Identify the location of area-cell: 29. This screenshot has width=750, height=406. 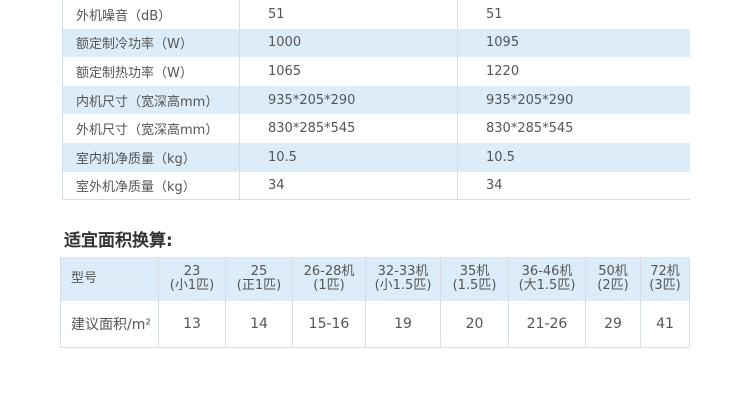
(612, 324).